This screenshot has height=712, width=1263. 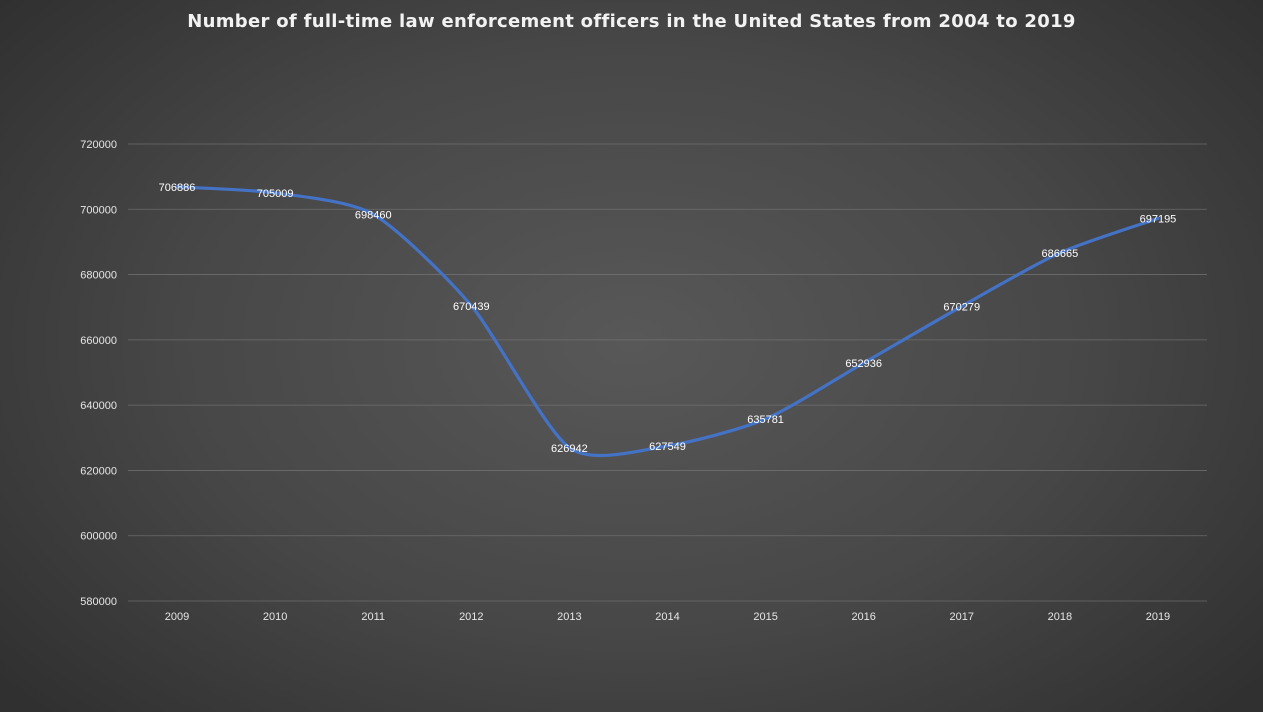 What do you see at coordinates (471, 617) in the screenshot?
I see `x-tick-label: 2012` at bounding box center [471, 617].